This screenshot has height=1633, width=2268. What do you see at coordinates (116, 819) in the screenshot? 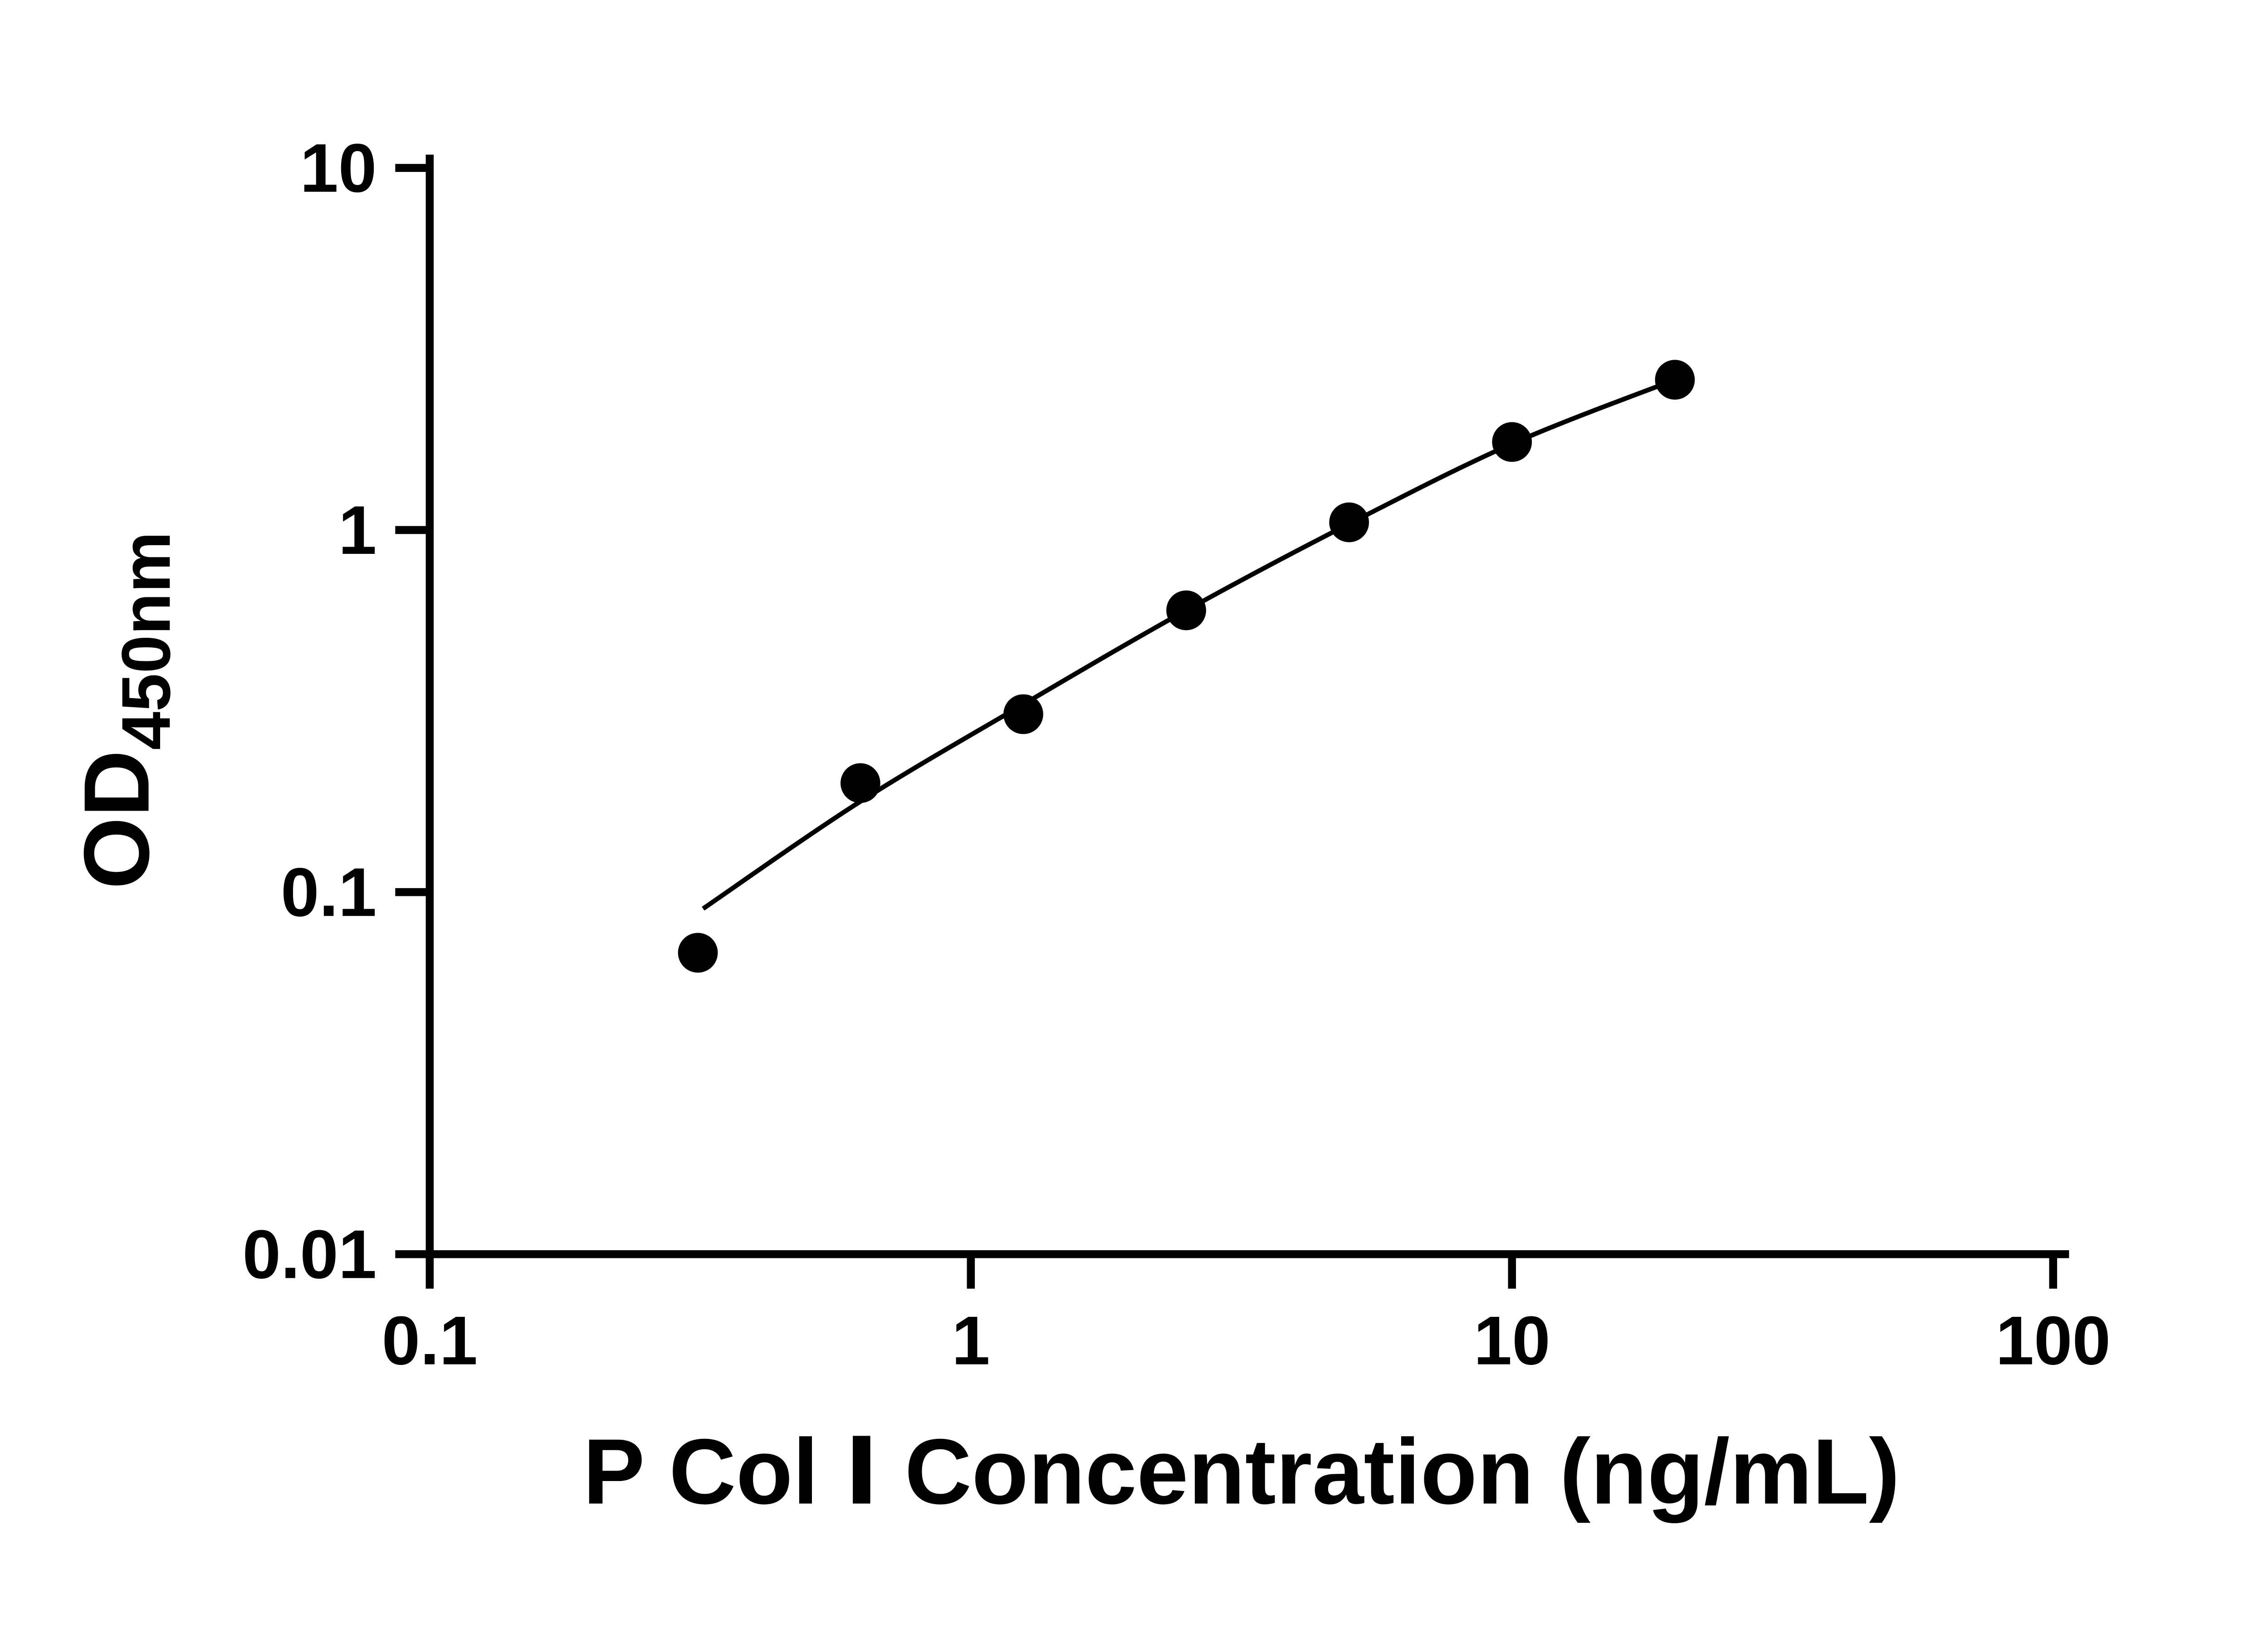
I see `y-axis-title-main: OD` at bounding box center [116, 819].